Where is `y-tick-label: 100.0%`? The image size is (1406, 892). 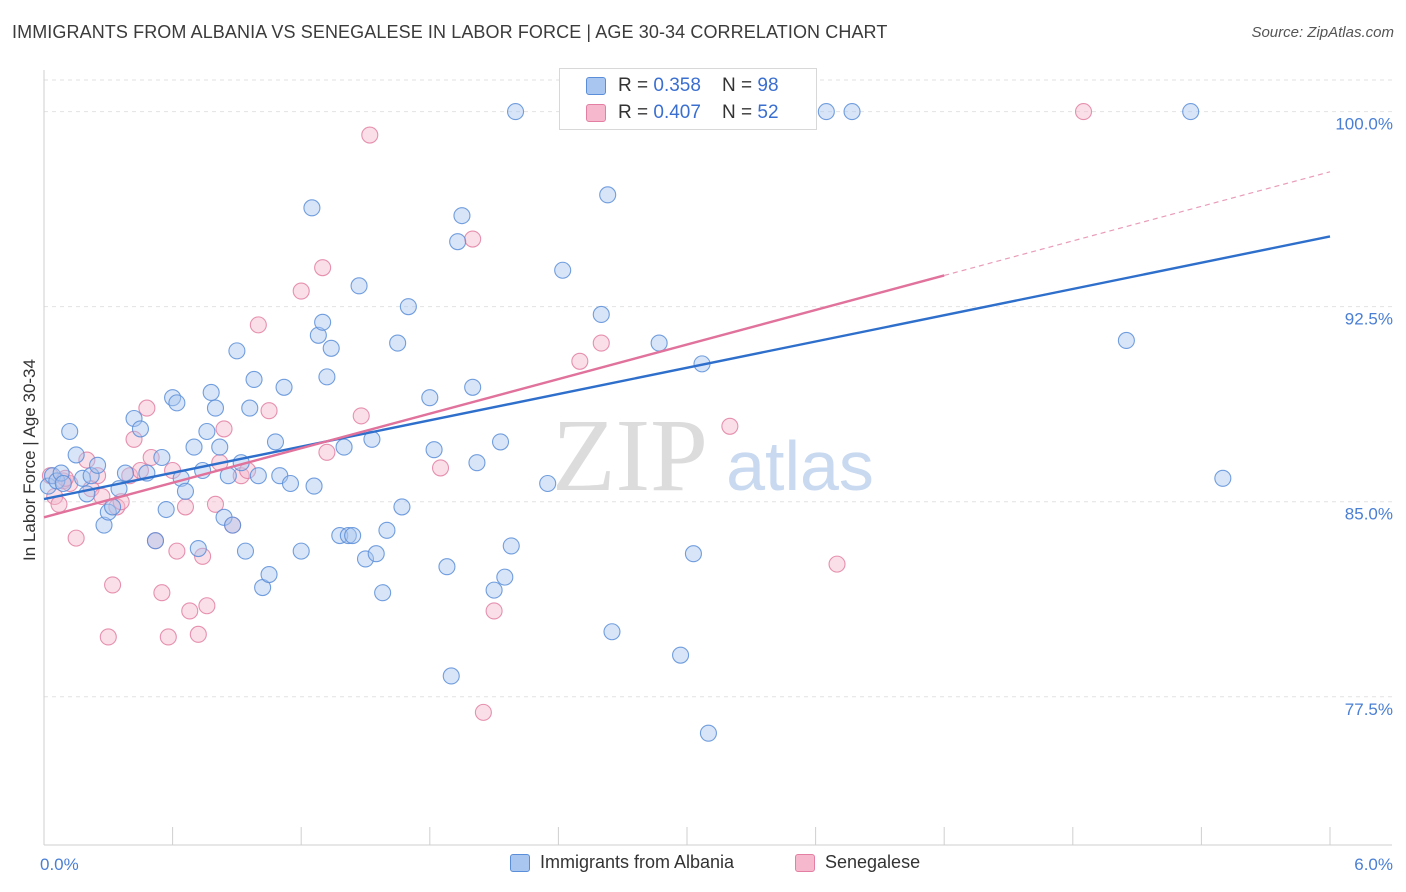
y-tick-label: 100.0% is located at coordinates (1364, 124).